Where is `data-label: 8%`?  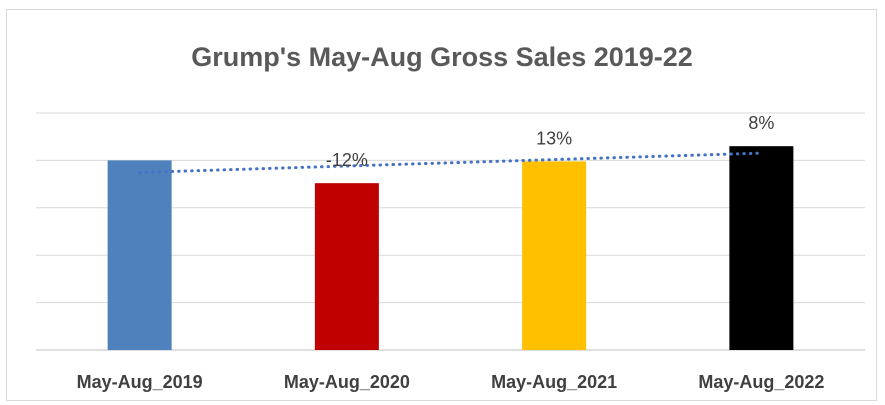
data-label: 8% is located at coordinates (761, 123).